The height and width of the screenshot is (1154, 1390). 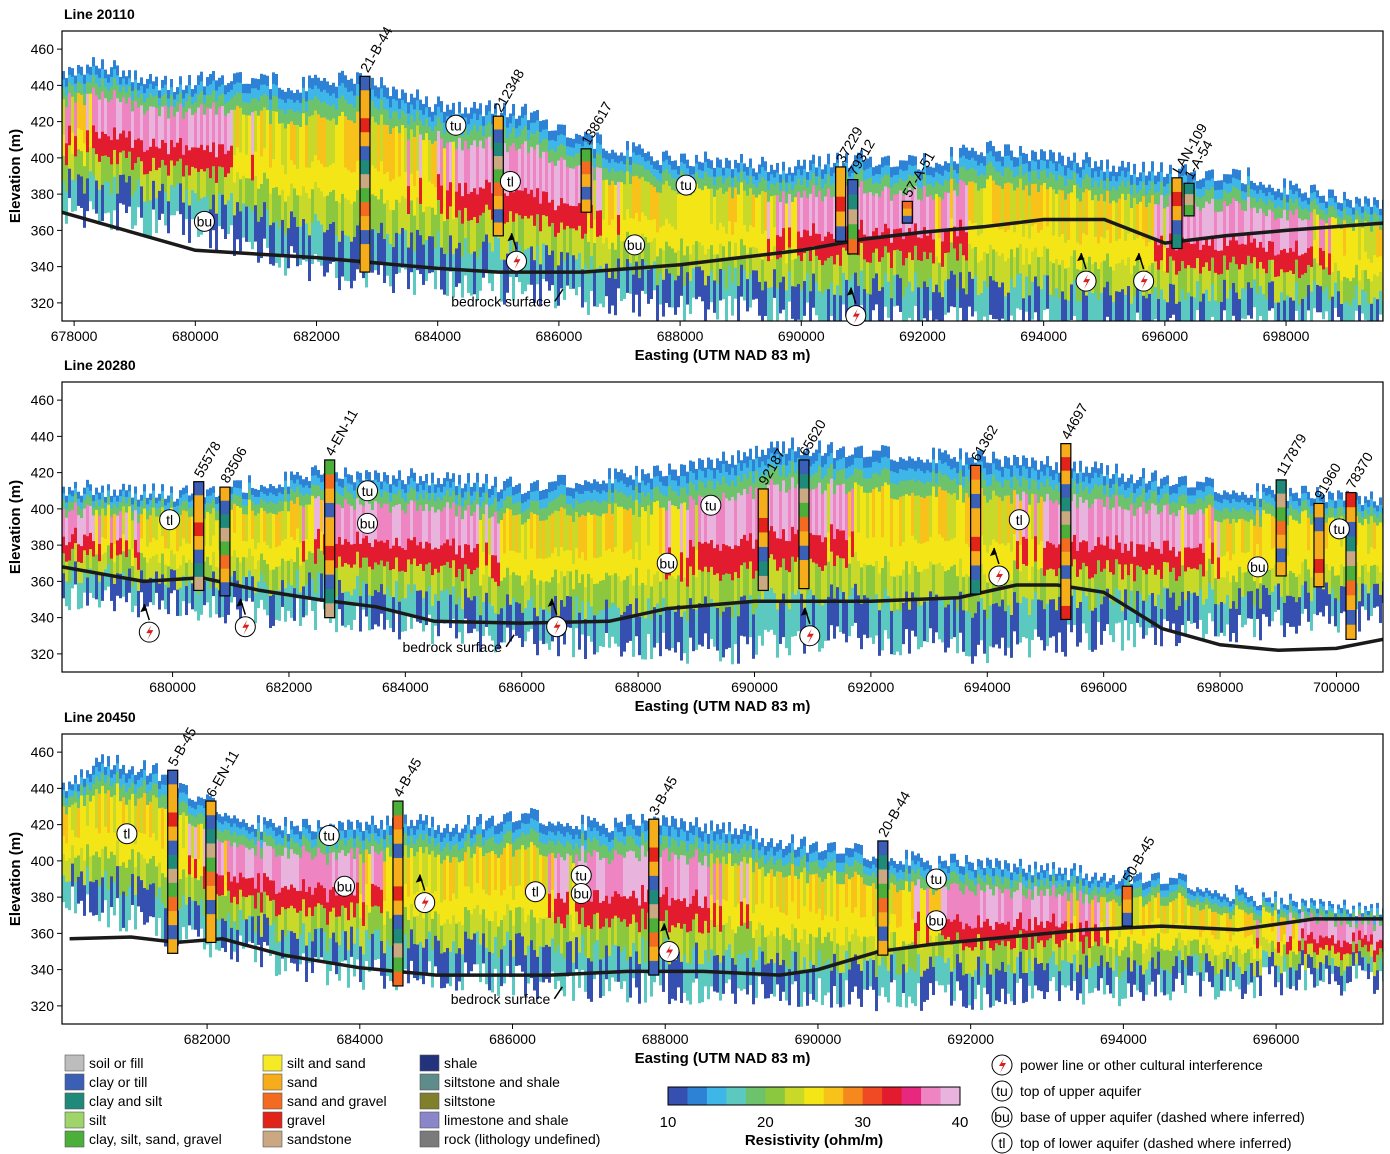 What do you see at coordinates (1103, 687) in the screenshot?
I see `x-tick-label: 696000` at bounding box center [1103, 687].